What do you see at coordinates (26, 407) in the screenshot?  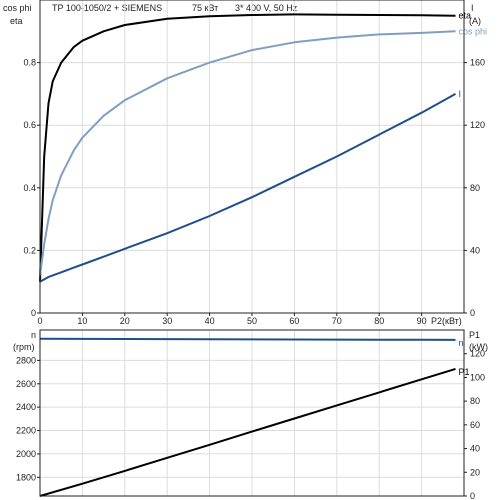 I see `bottom-left-tick-label: 2400` at bounding box center [26, 407].